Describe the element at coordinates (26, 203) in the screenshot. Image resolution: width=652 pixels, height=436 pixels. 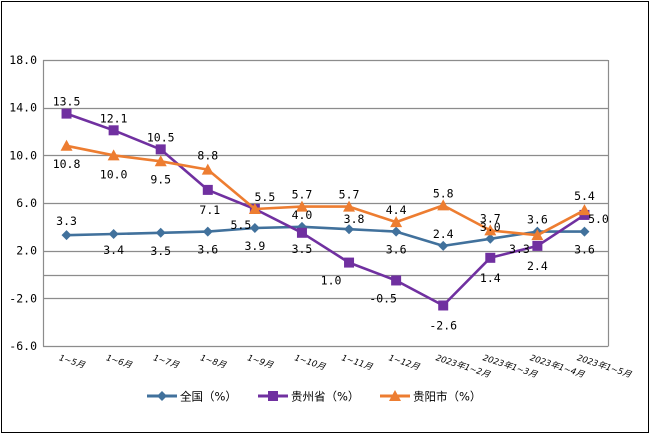
I see `y-tick-label: 6.0` at that location.